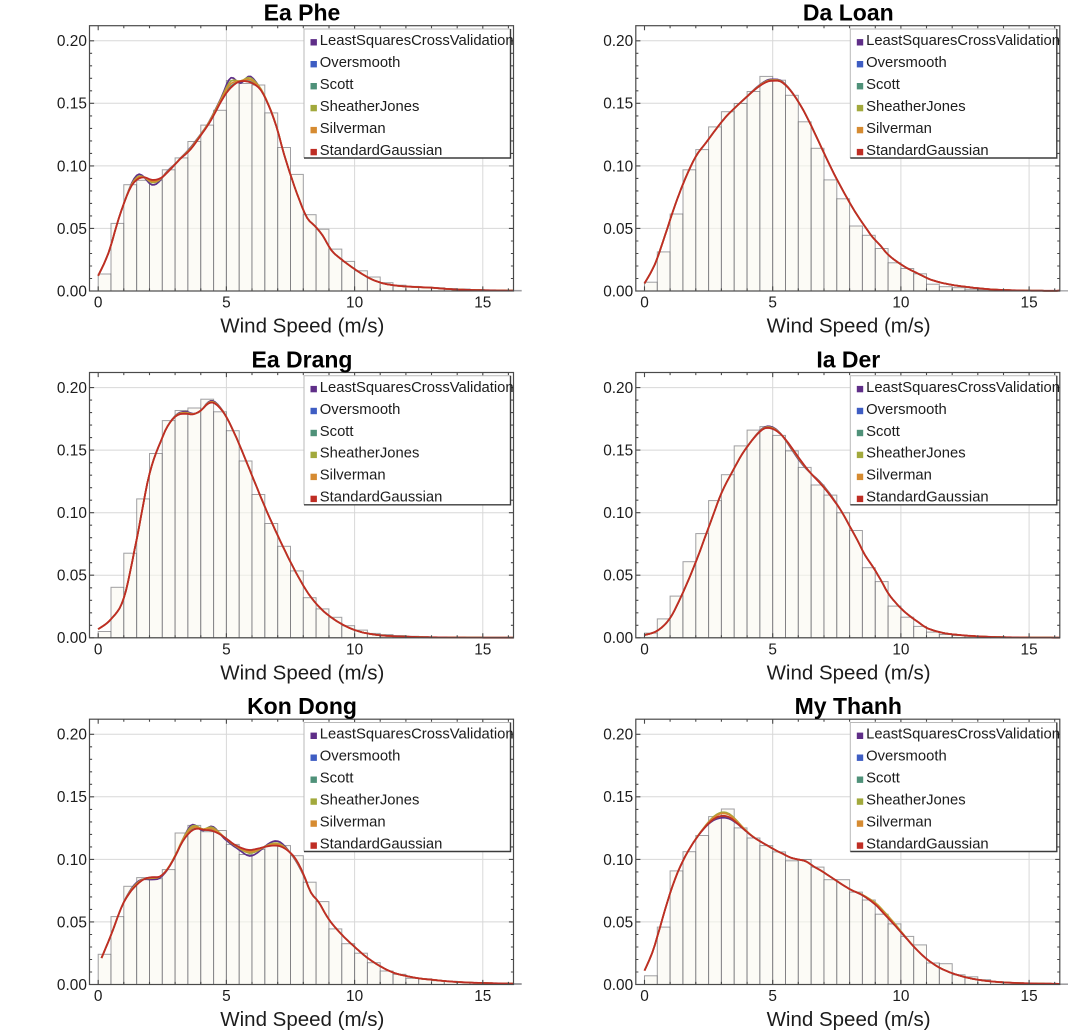 The height and width of the screenshot is (1036, 1092). I want to click on svg-text: Ea Drang, so click(302, 359).